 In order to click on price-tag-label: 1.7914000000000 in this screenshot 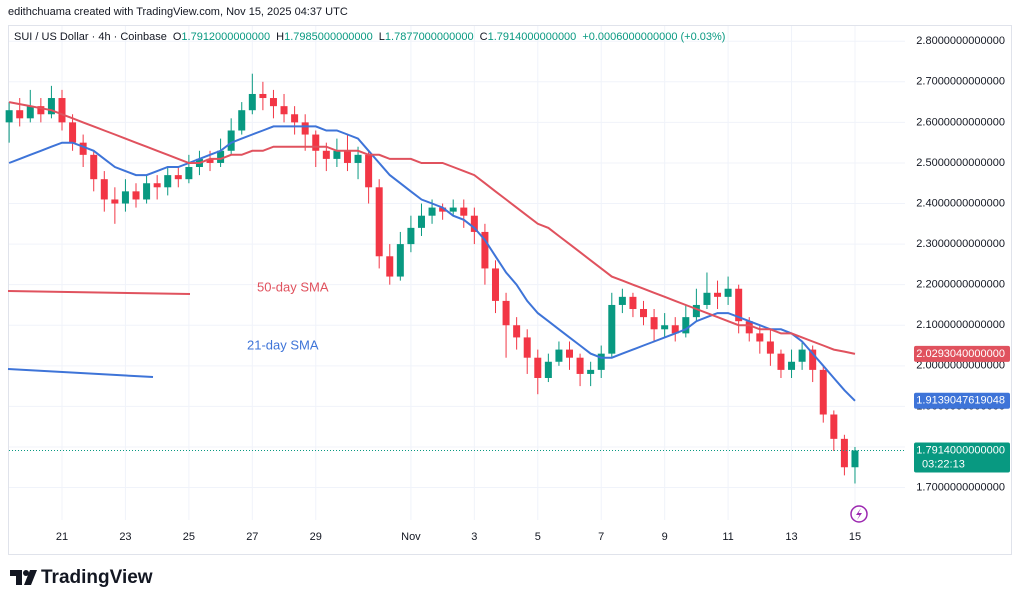, I will do `click(960, 450)`.